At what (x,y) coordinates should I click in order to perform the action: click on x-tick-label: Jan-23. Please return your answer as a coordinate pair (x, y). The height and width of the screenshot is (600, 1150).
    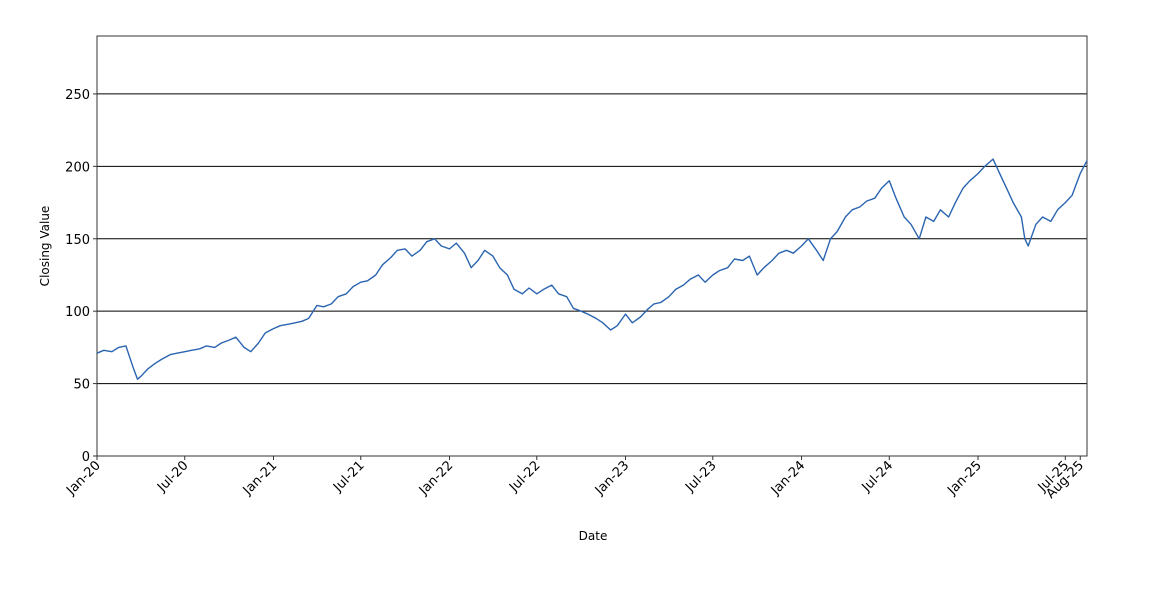
    Looking at the image, I should click on (612, 478).